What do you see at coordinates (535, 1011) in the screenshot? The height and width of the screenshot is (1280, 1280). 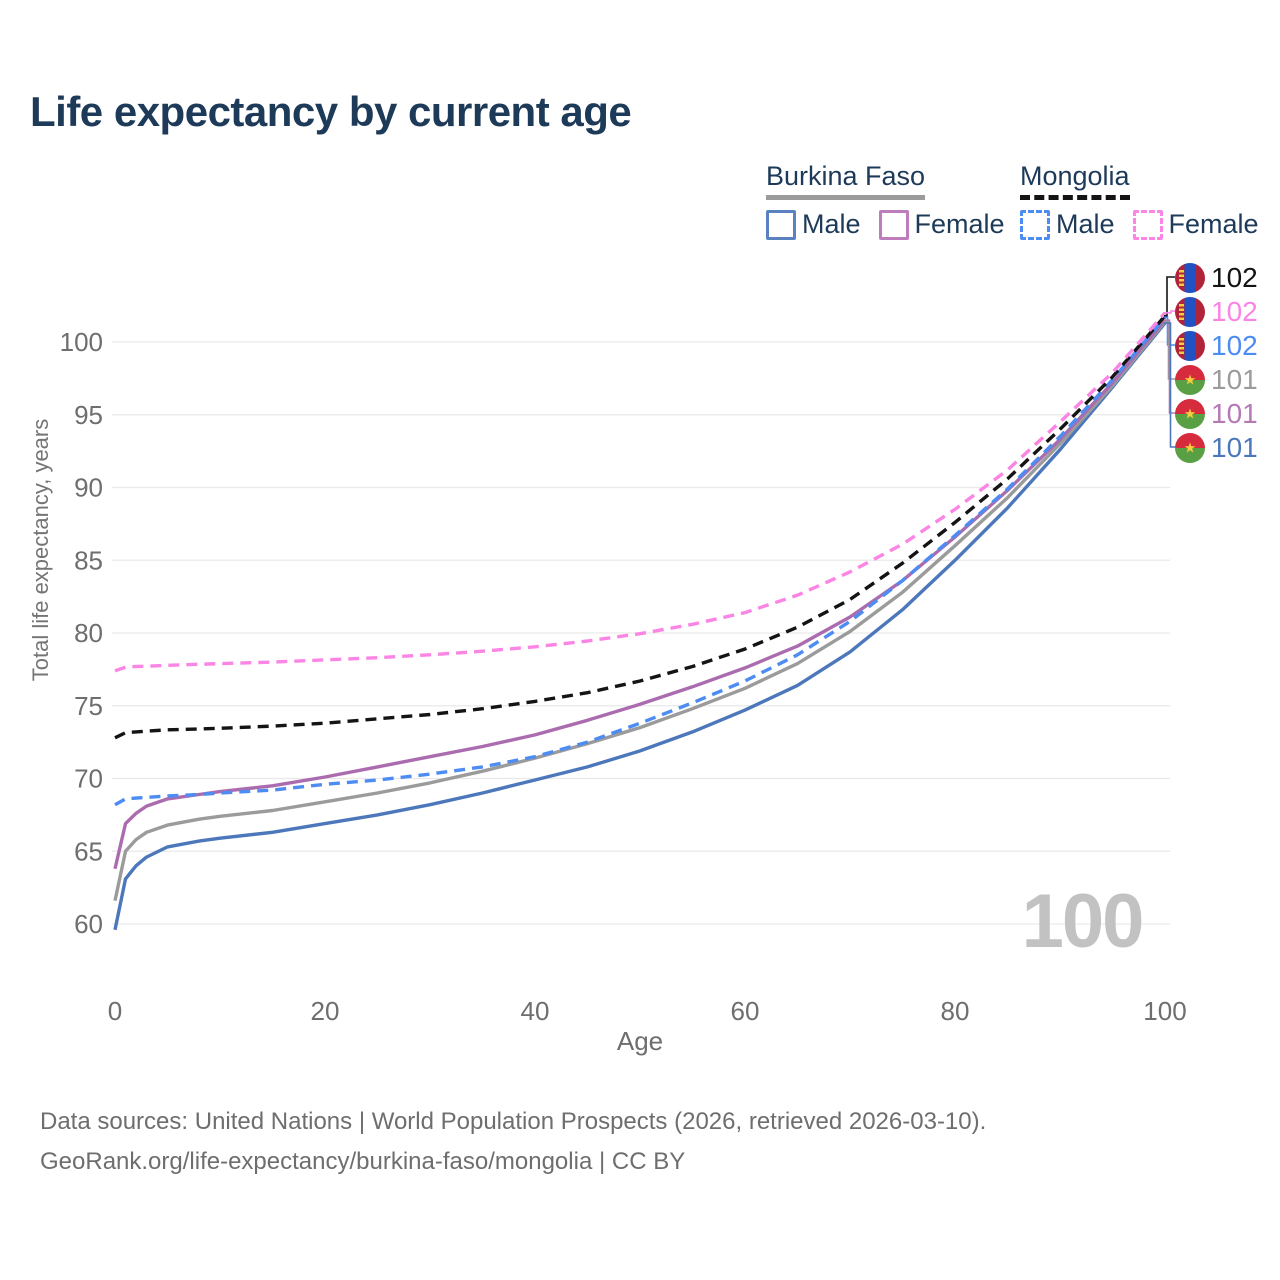 I see `x-tick-label-40: 40` at bounding box center [535, 1011].